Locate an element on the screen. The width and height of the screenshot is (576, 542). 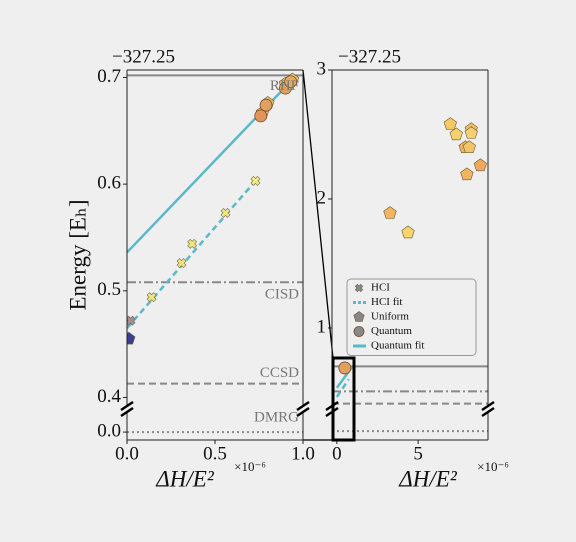
x-tick-label: 5 is located at coordinates (418, 453).